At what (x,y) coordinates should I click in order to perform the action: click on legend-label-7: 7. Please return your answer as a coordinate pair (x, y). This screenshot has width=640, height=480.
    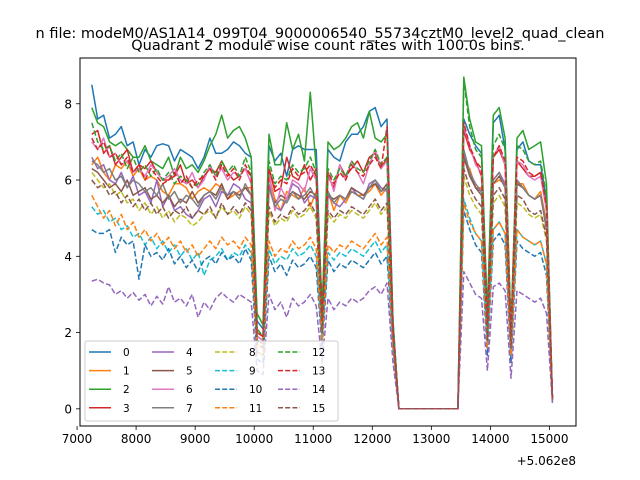
    Looking at the image, I should click on (189, 409).